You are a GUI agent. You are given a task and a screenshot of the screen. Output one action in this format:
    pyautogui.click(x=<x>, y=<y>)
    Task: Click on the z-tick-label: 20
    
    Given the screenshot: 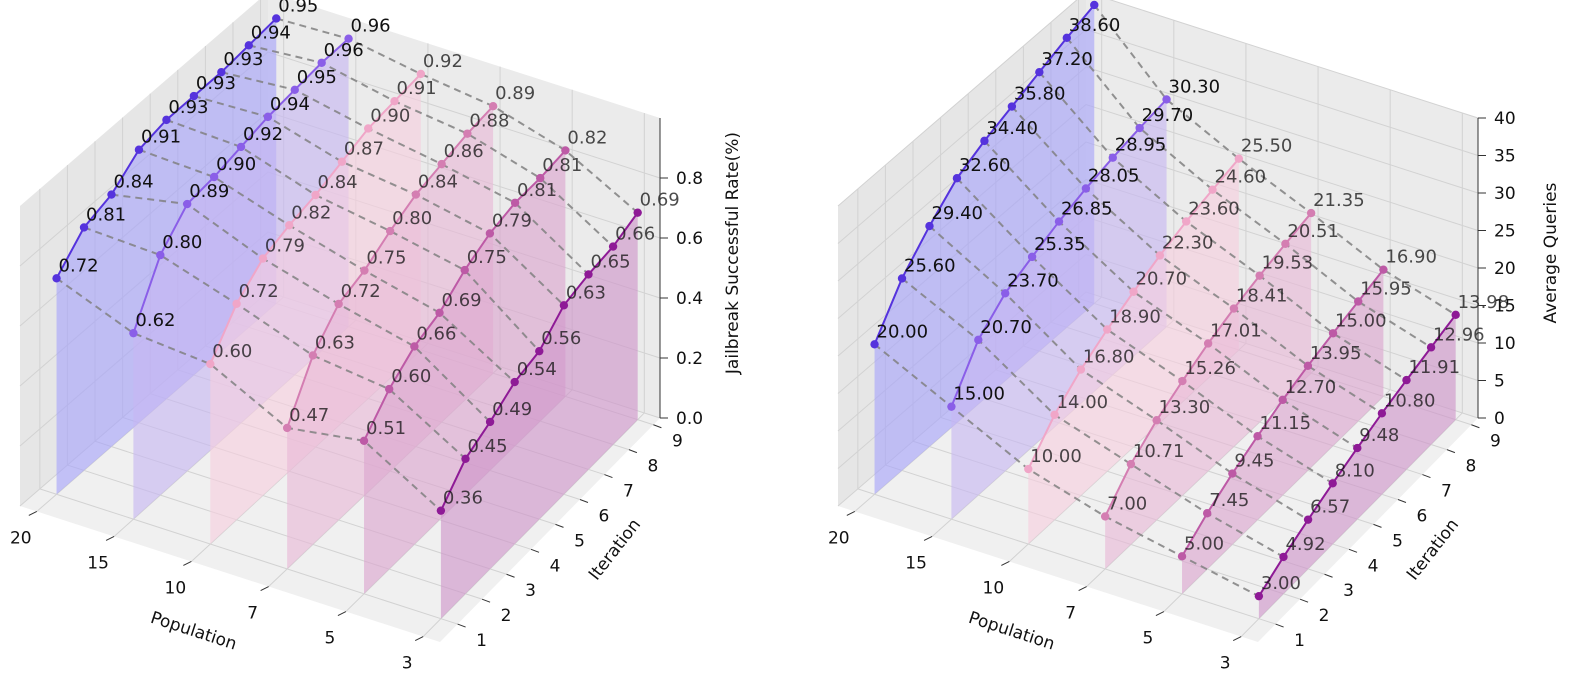 What is the action you would take?
    pyautogui.click(x=1505, y=269)
    